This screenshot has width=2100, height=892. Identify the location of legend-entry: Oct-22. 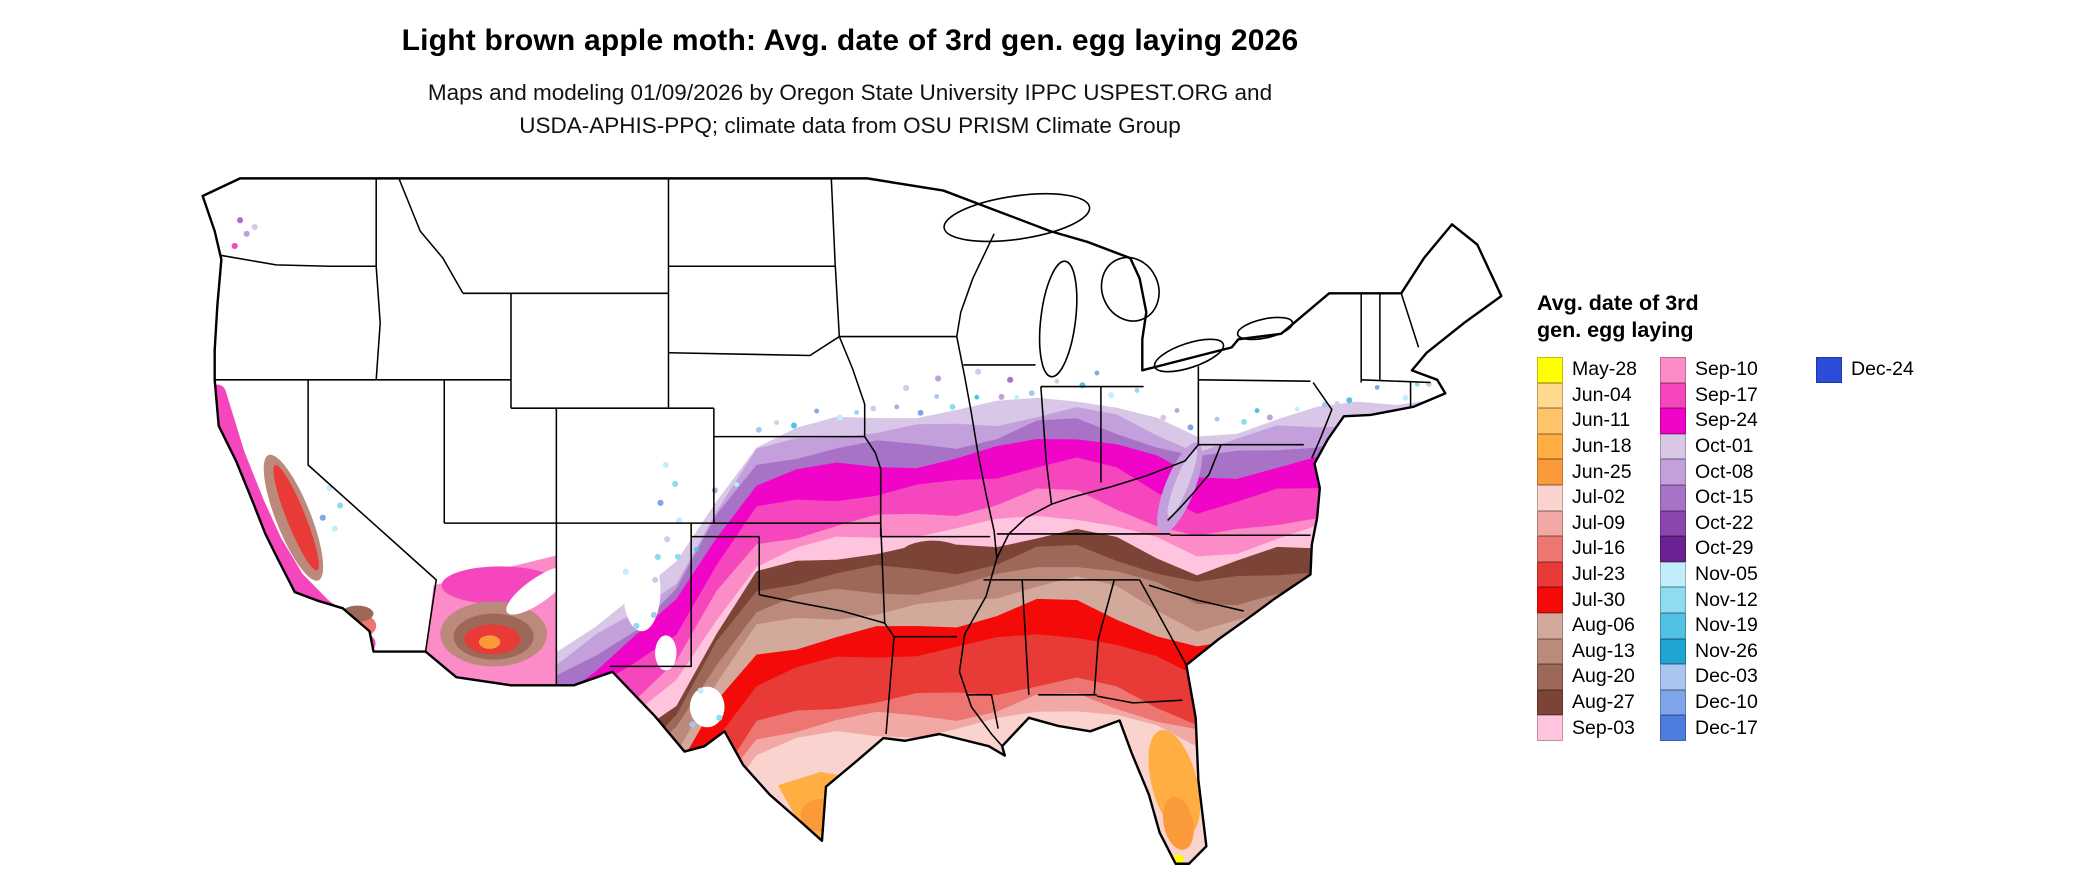
(1738, 523).